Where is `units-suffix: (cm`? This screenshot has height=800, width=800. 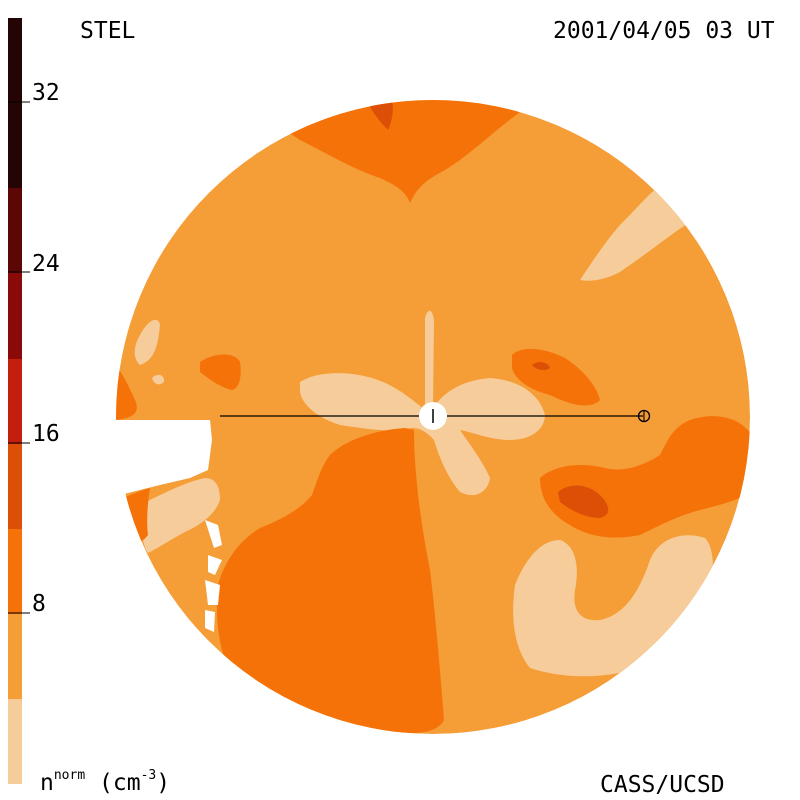
units-suffix: (cm is located at coordinates (113, 783).